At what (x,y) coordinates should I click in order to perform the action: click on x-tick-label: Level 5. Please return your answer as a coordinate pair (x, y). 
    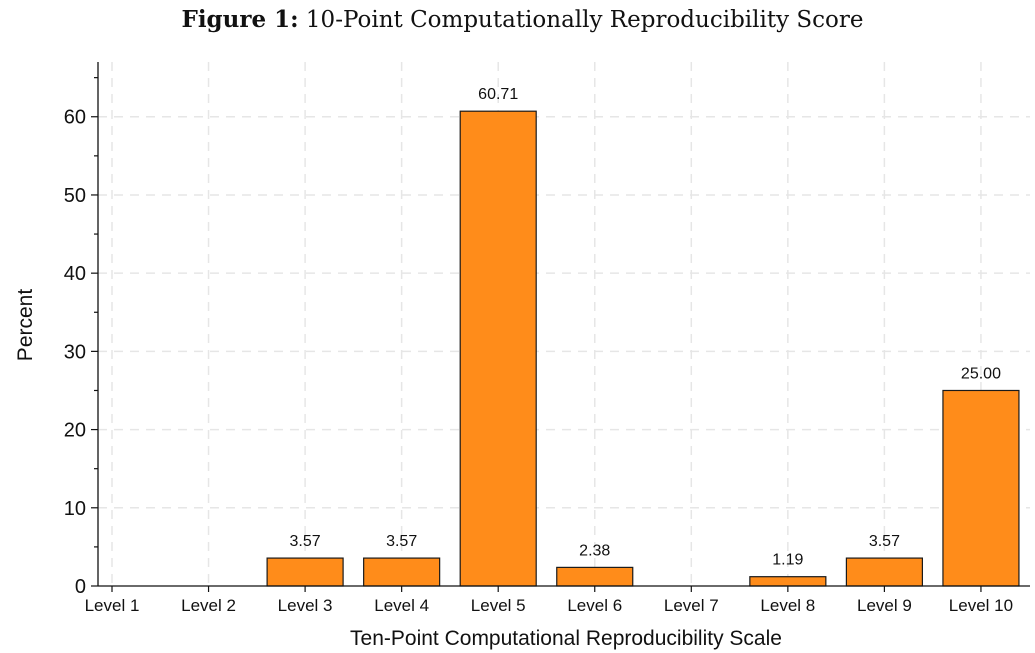
    Looking at the image, I should click on (498, 605).